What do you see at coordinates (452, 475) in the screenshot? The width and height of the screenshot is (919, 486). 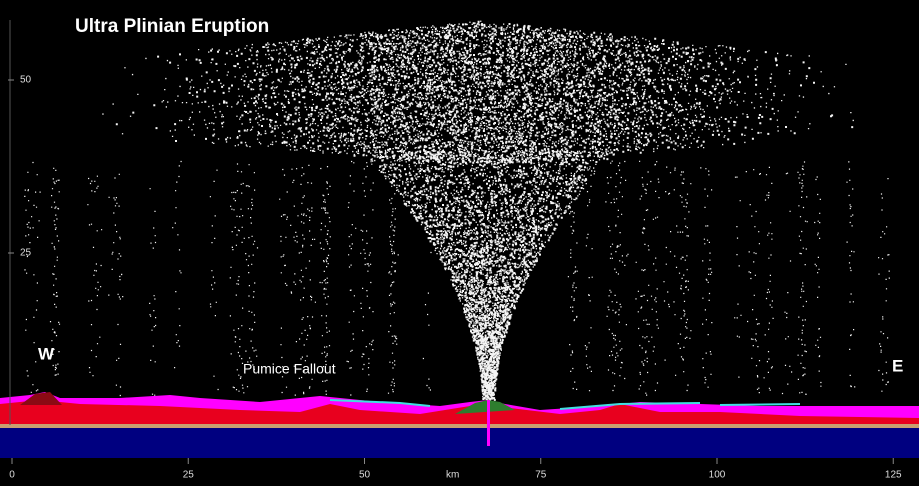 I see `x-unit: km` at bounding box center [452, 475].